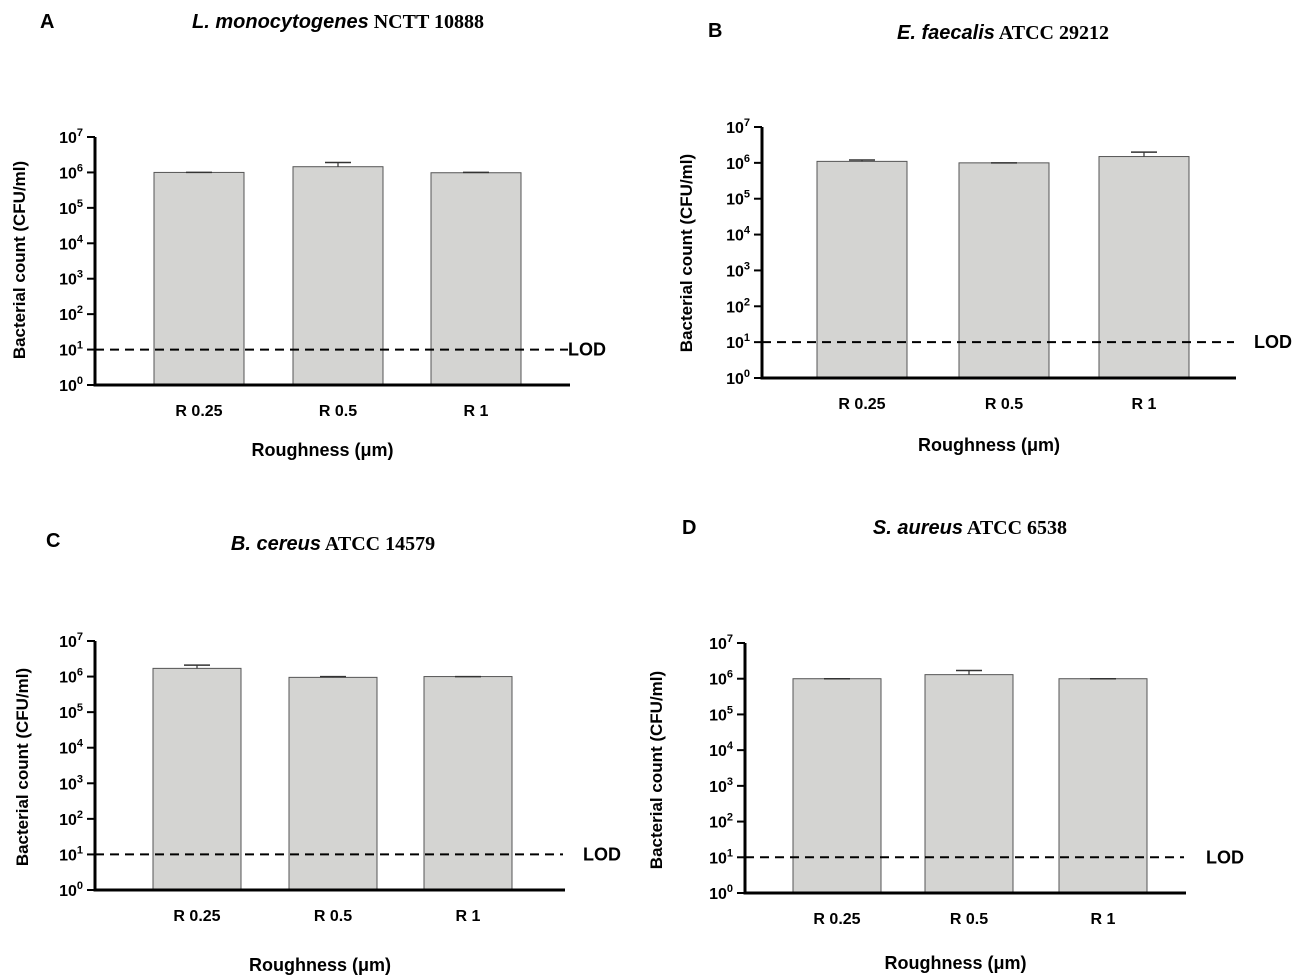  I want to click on title-species: E. faecalis, so click(946, 33).